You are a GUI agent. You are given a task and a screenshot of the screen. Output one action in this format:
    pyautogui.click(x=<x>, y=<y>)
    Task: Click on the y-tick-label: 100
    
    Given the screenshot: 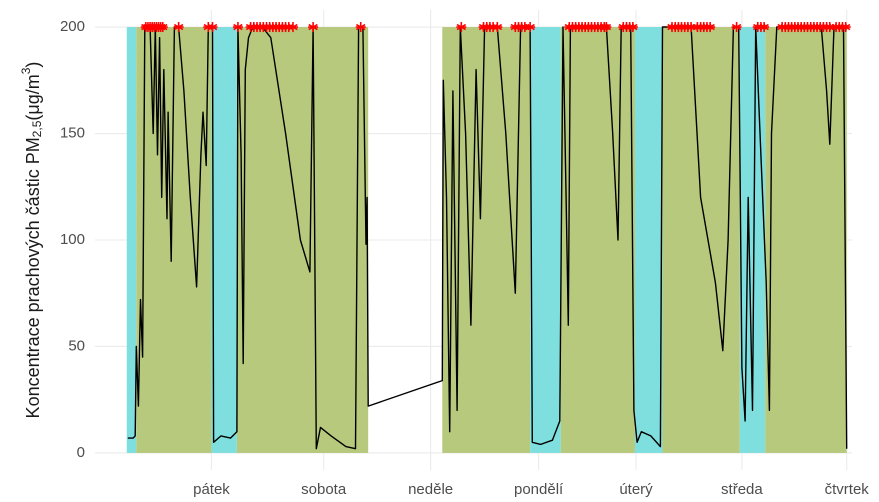 What is the action you would take?
    pyautogui.click(x=72, y=239)
    